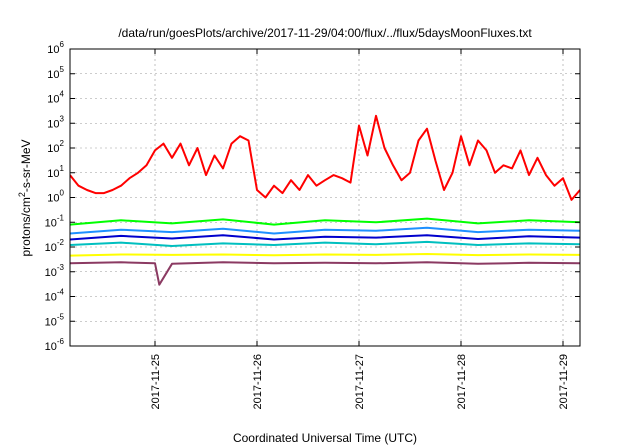  Describe the element at coordinates (55, 320) in the screenshot. I see `y-tick-label: 10⁻⁵` at that location.